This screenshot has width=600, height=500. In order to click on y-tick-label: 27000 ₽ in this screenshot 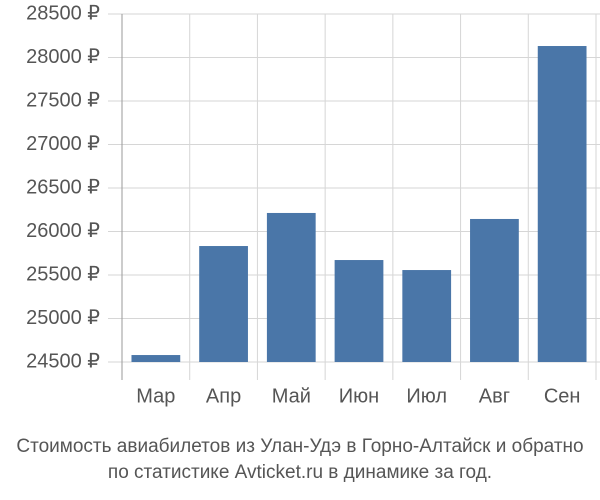, I will do `click(63, 144)`.